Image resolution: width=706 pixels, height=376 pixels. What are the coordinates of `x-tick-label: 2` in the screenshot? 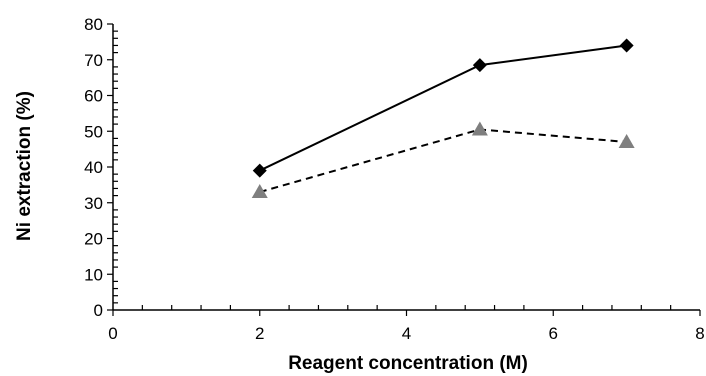 It's located at (259, 333).